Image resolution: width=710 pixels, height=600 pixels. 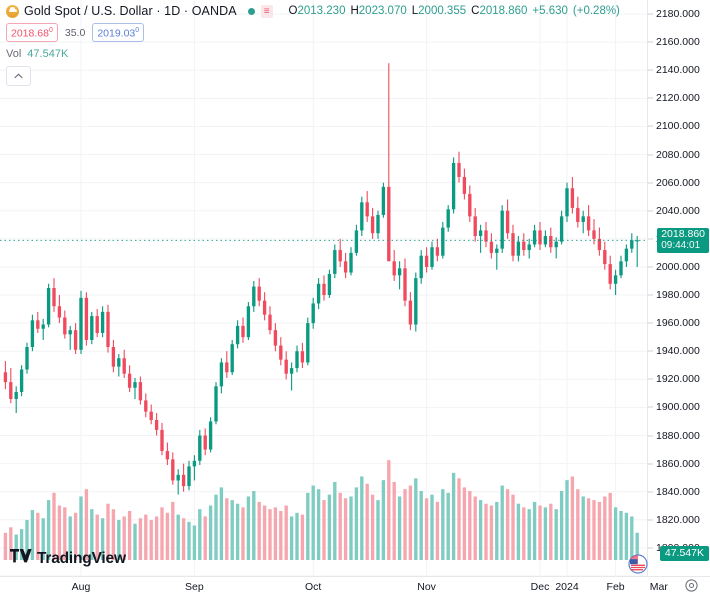 I want to click on bid-price-value: 2018.68, so click(x=30, y=33).